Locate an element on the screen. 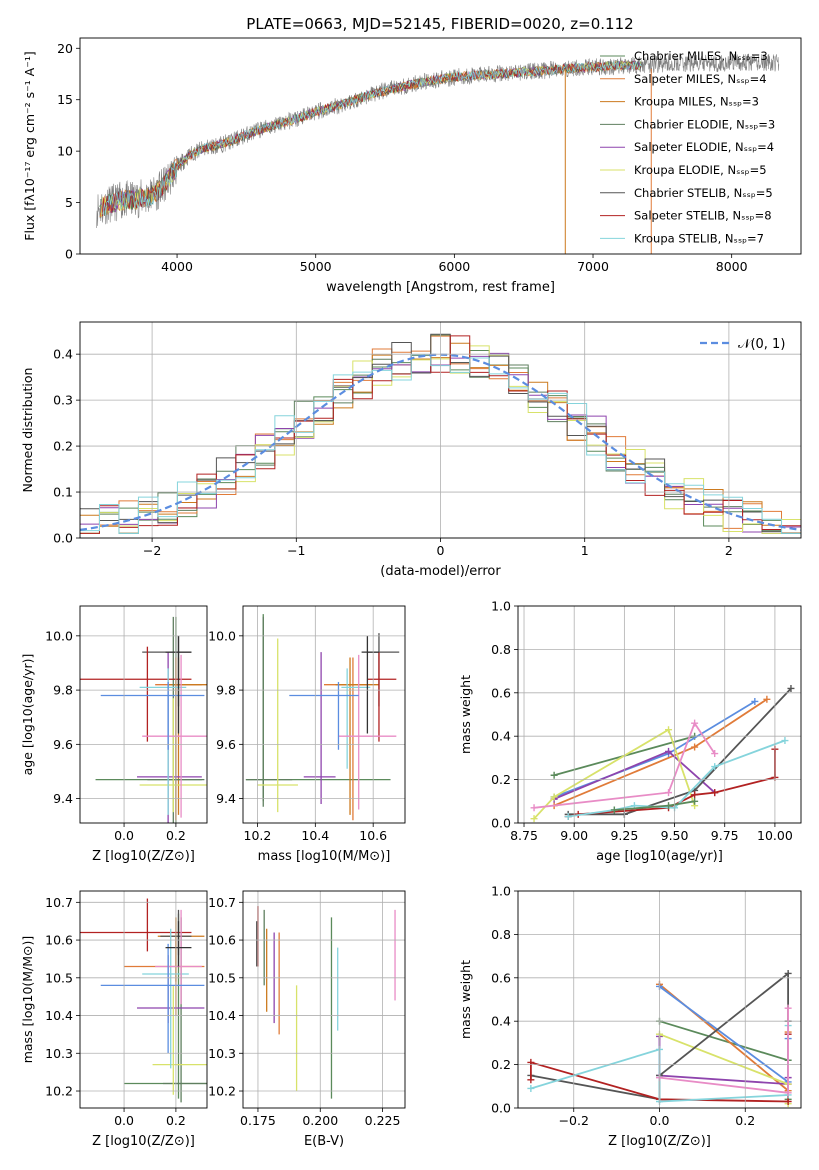 The image size is (819, 1170). x-tick-label: 9.25 is located at coordinates (624, 835).